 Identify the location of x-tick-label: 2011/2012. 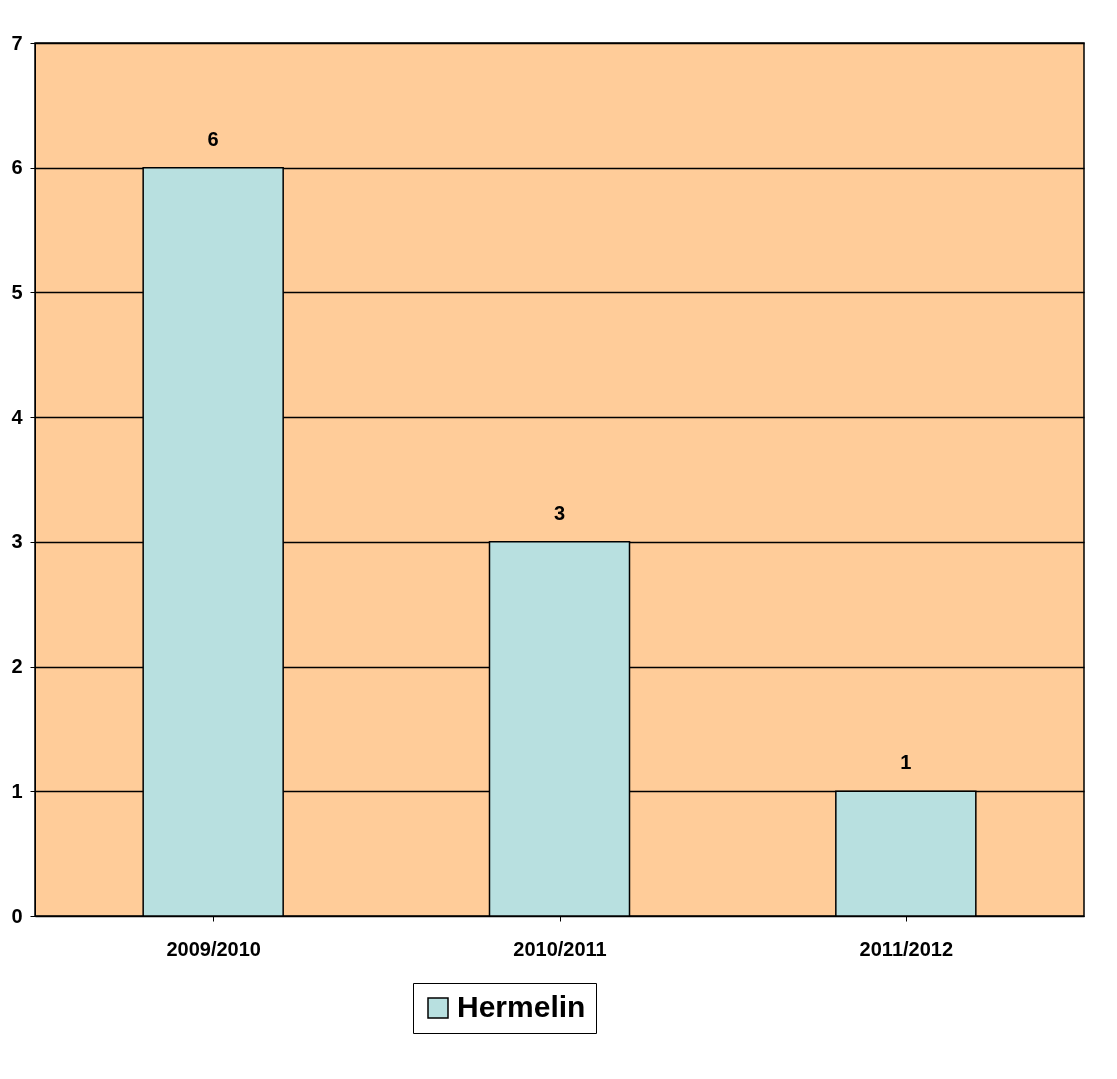
(906, 948).